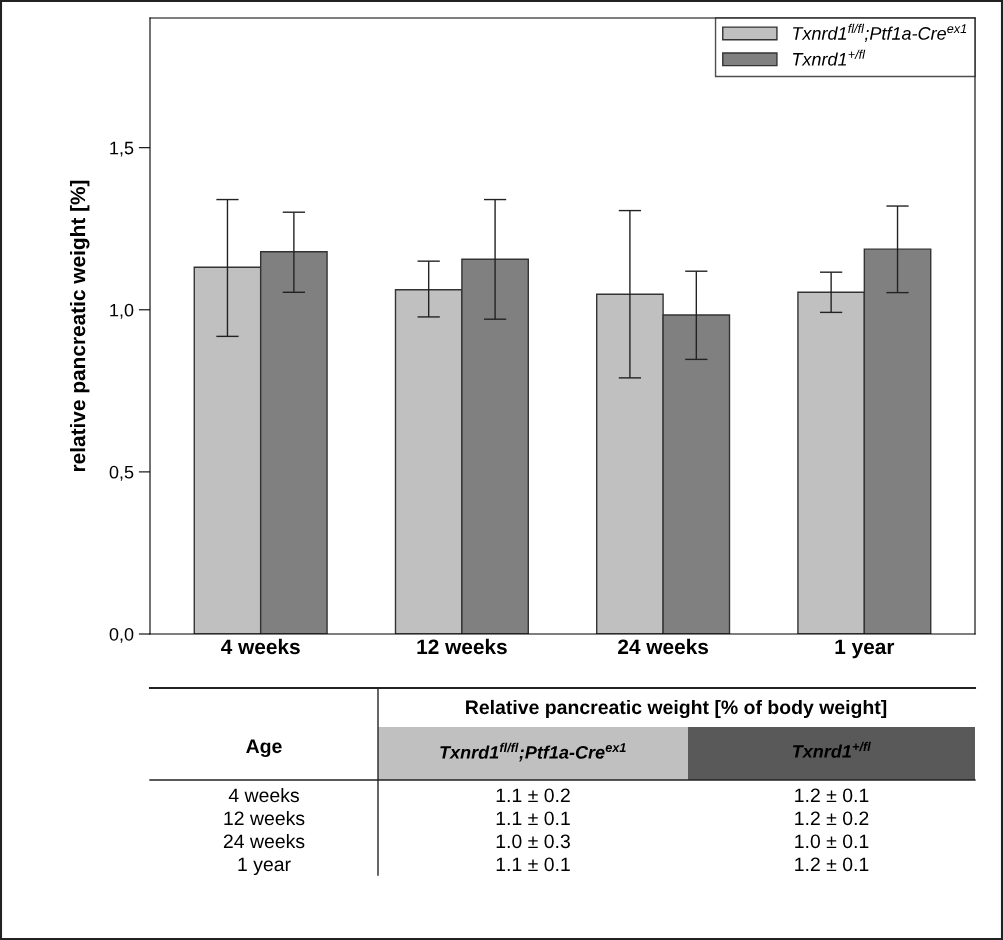 The image size is (1003, 940). What do you see at coordinates (264, 866) in the screenshot?
I see `category-label: 1 year` at bounding box center [264, 866].